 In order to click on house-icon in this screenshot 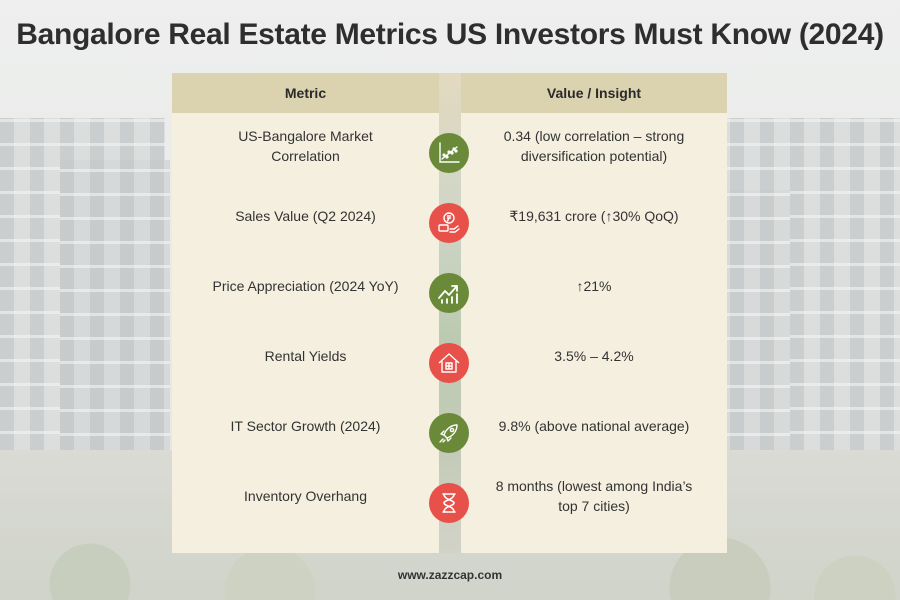, I will do `click(449, 363)`.